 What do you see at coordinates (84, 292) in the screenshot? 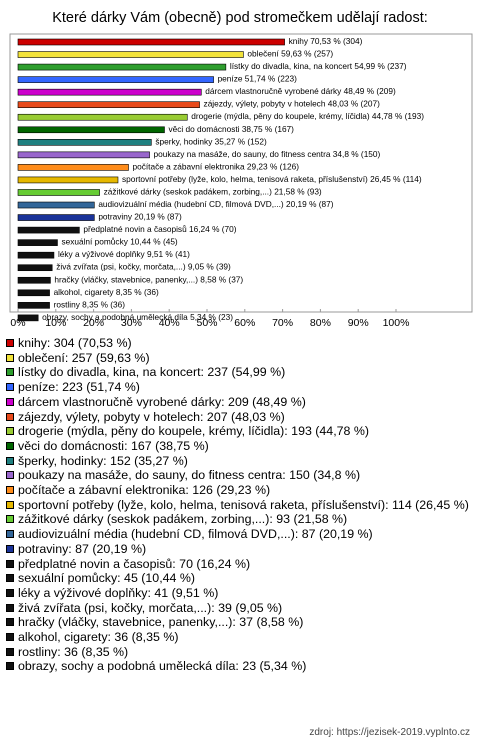
I see `category-label: alkohol, cigarety` at bounding box center [84, 292].